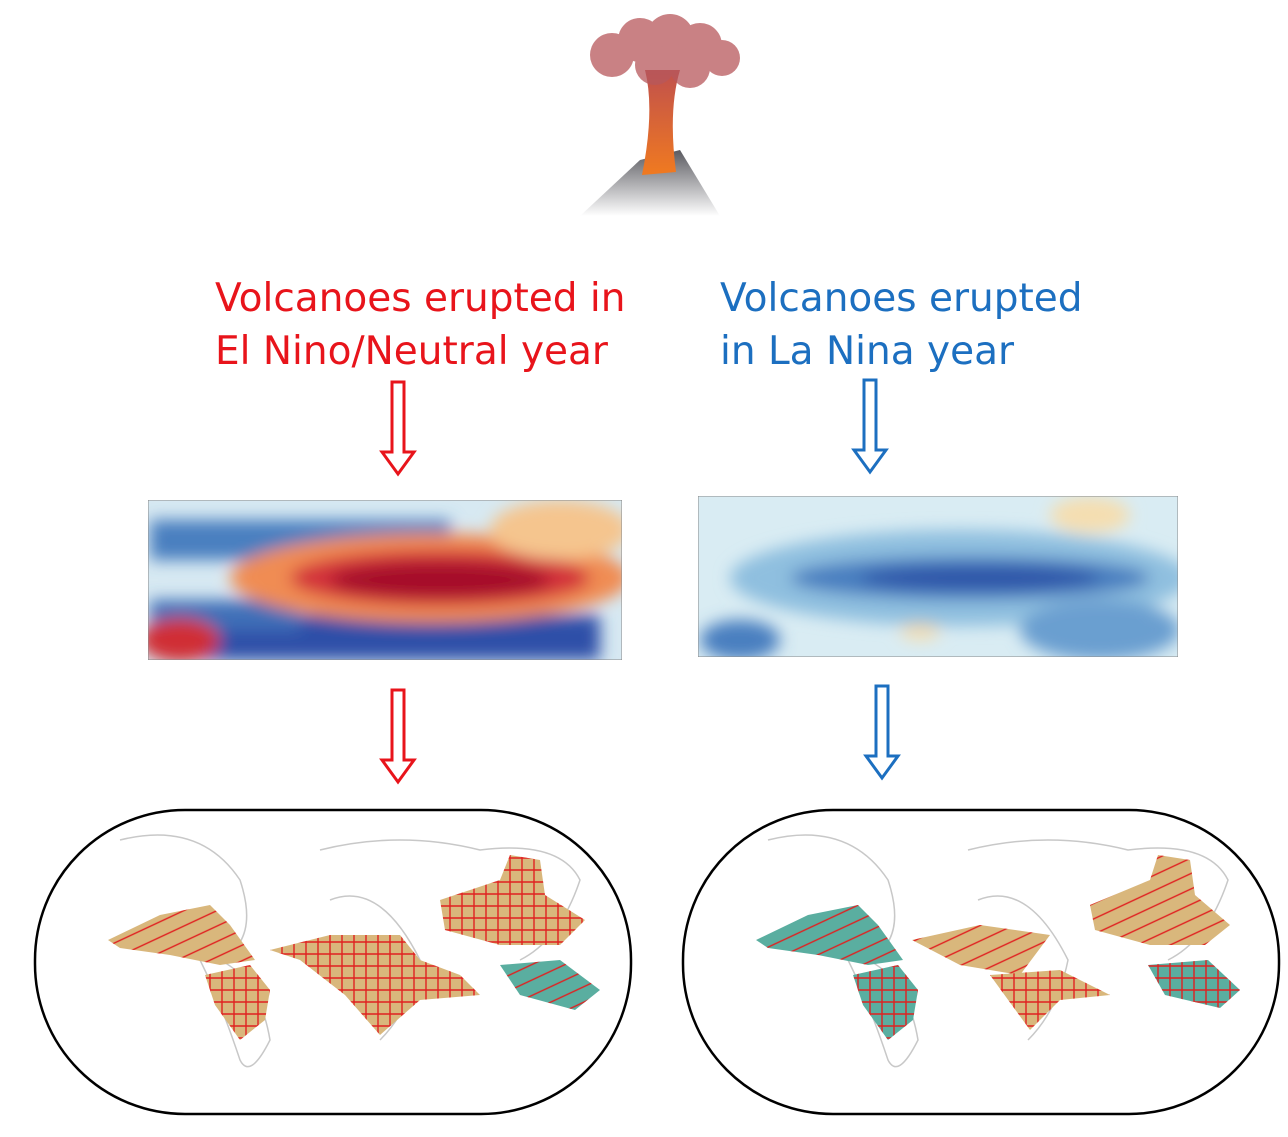  Describe the element at coordinates (981, 962) in the screenshot. I see `world-map-la-nina` at that location.